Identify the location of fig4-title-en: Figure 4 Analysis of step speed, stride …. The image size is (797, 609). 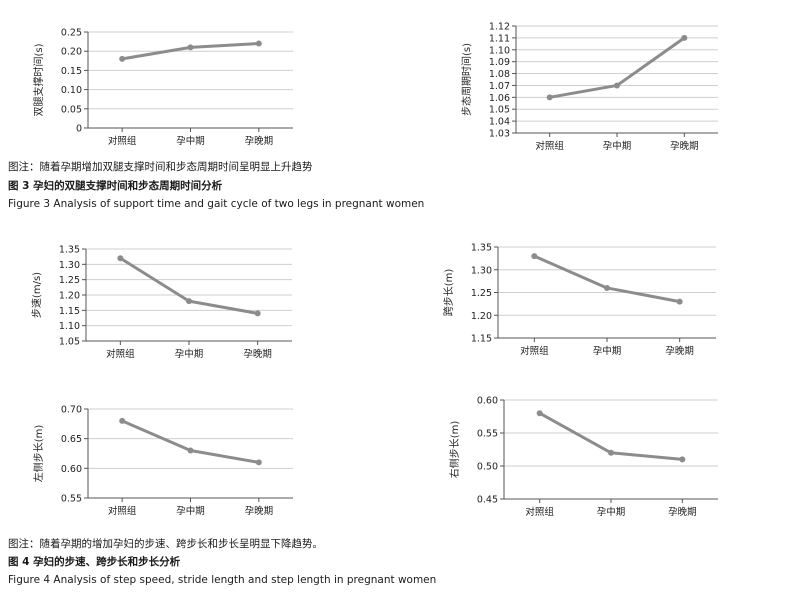
(222, 580).